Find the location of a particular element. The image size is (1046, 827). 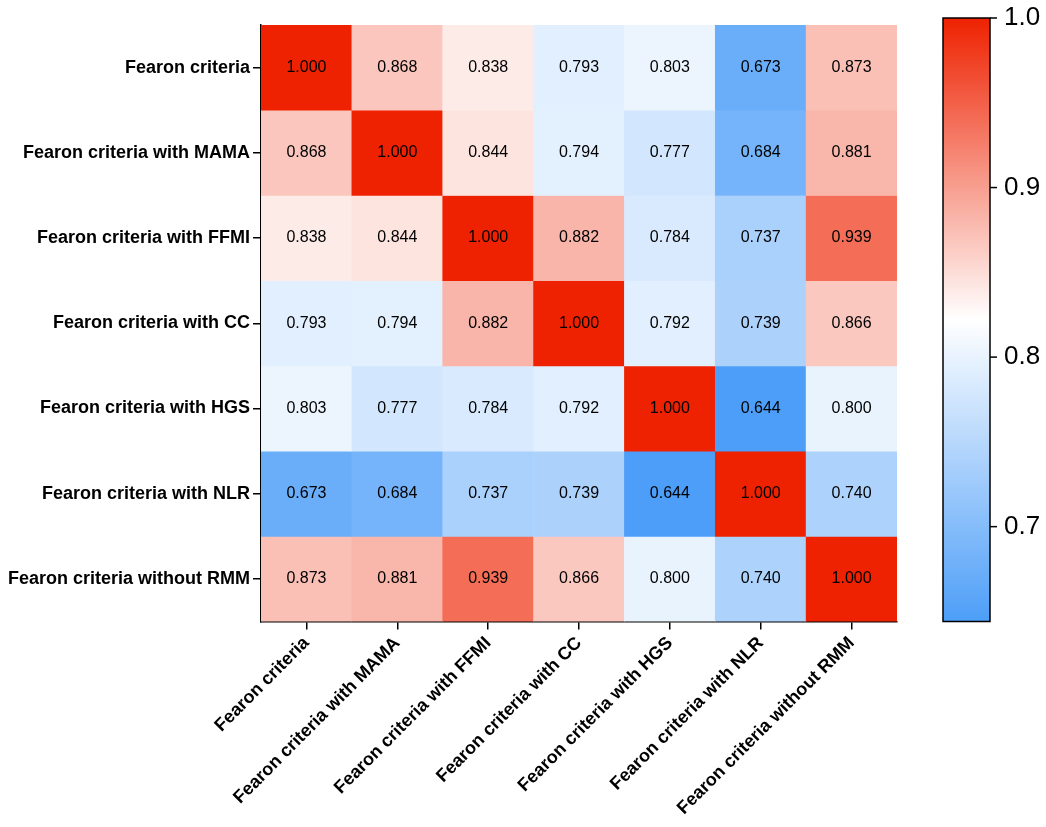

y-tick-label: Fearon criteria without RMM is located at coordinates (129, 577).